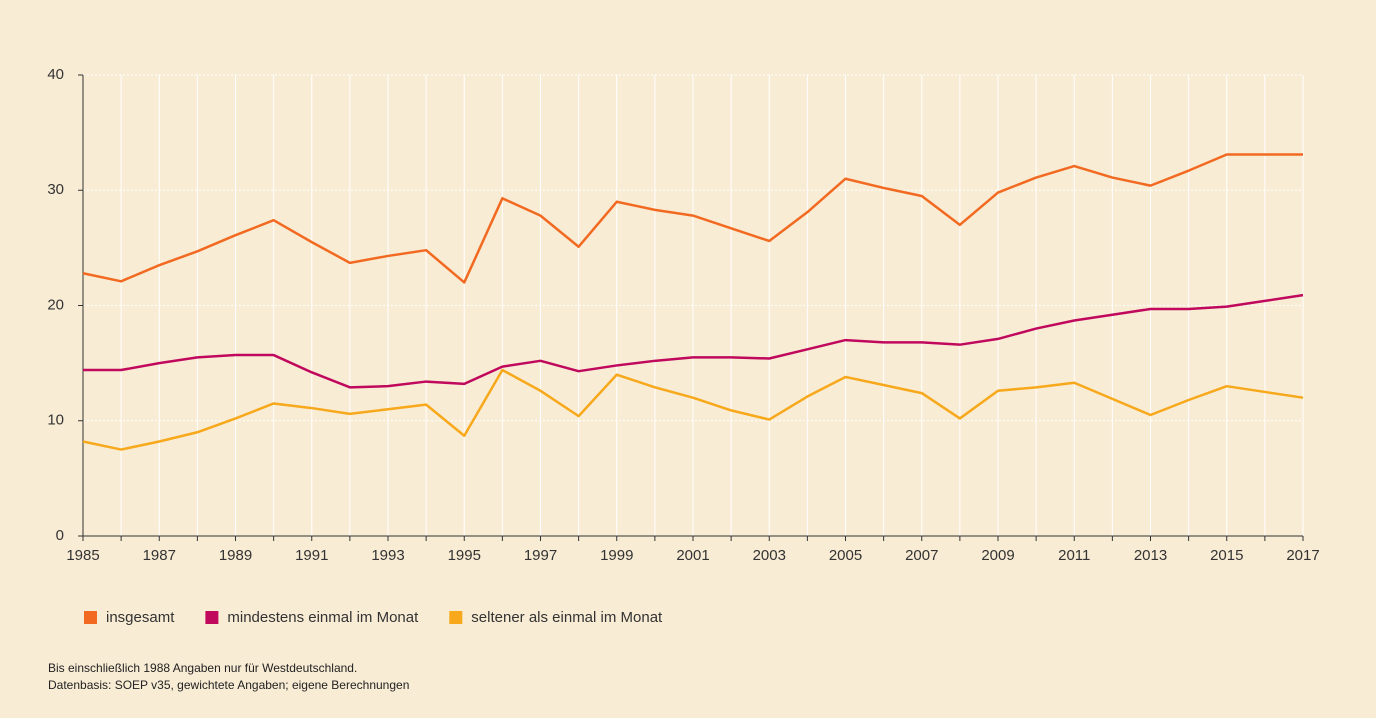 The image size is (1376, 718). What do you see at coordinates (159, 555) in the screenshot?
I see `x-tick-label: 1987` at bounding box center [159, 555].